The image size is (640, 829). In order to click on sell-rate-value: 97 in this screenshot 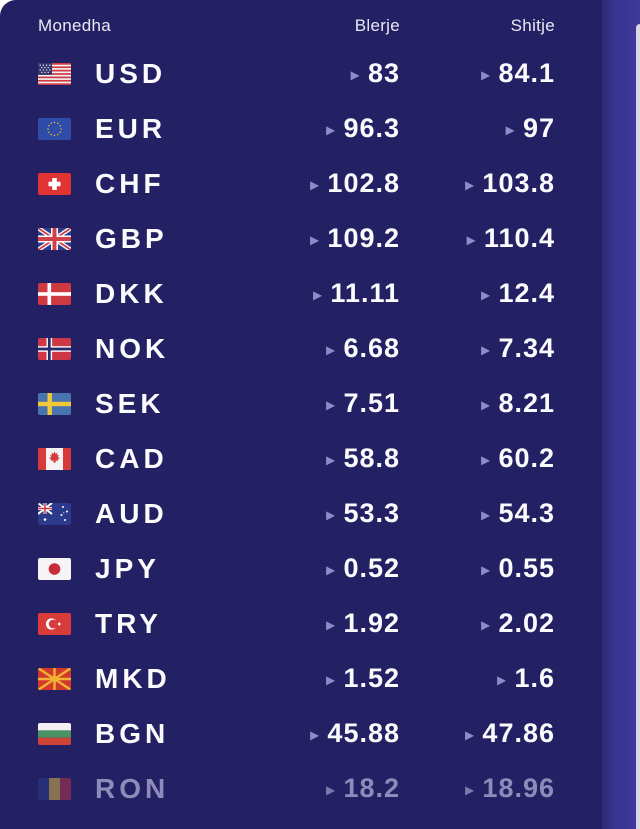, I will do `click(538, 128)`.